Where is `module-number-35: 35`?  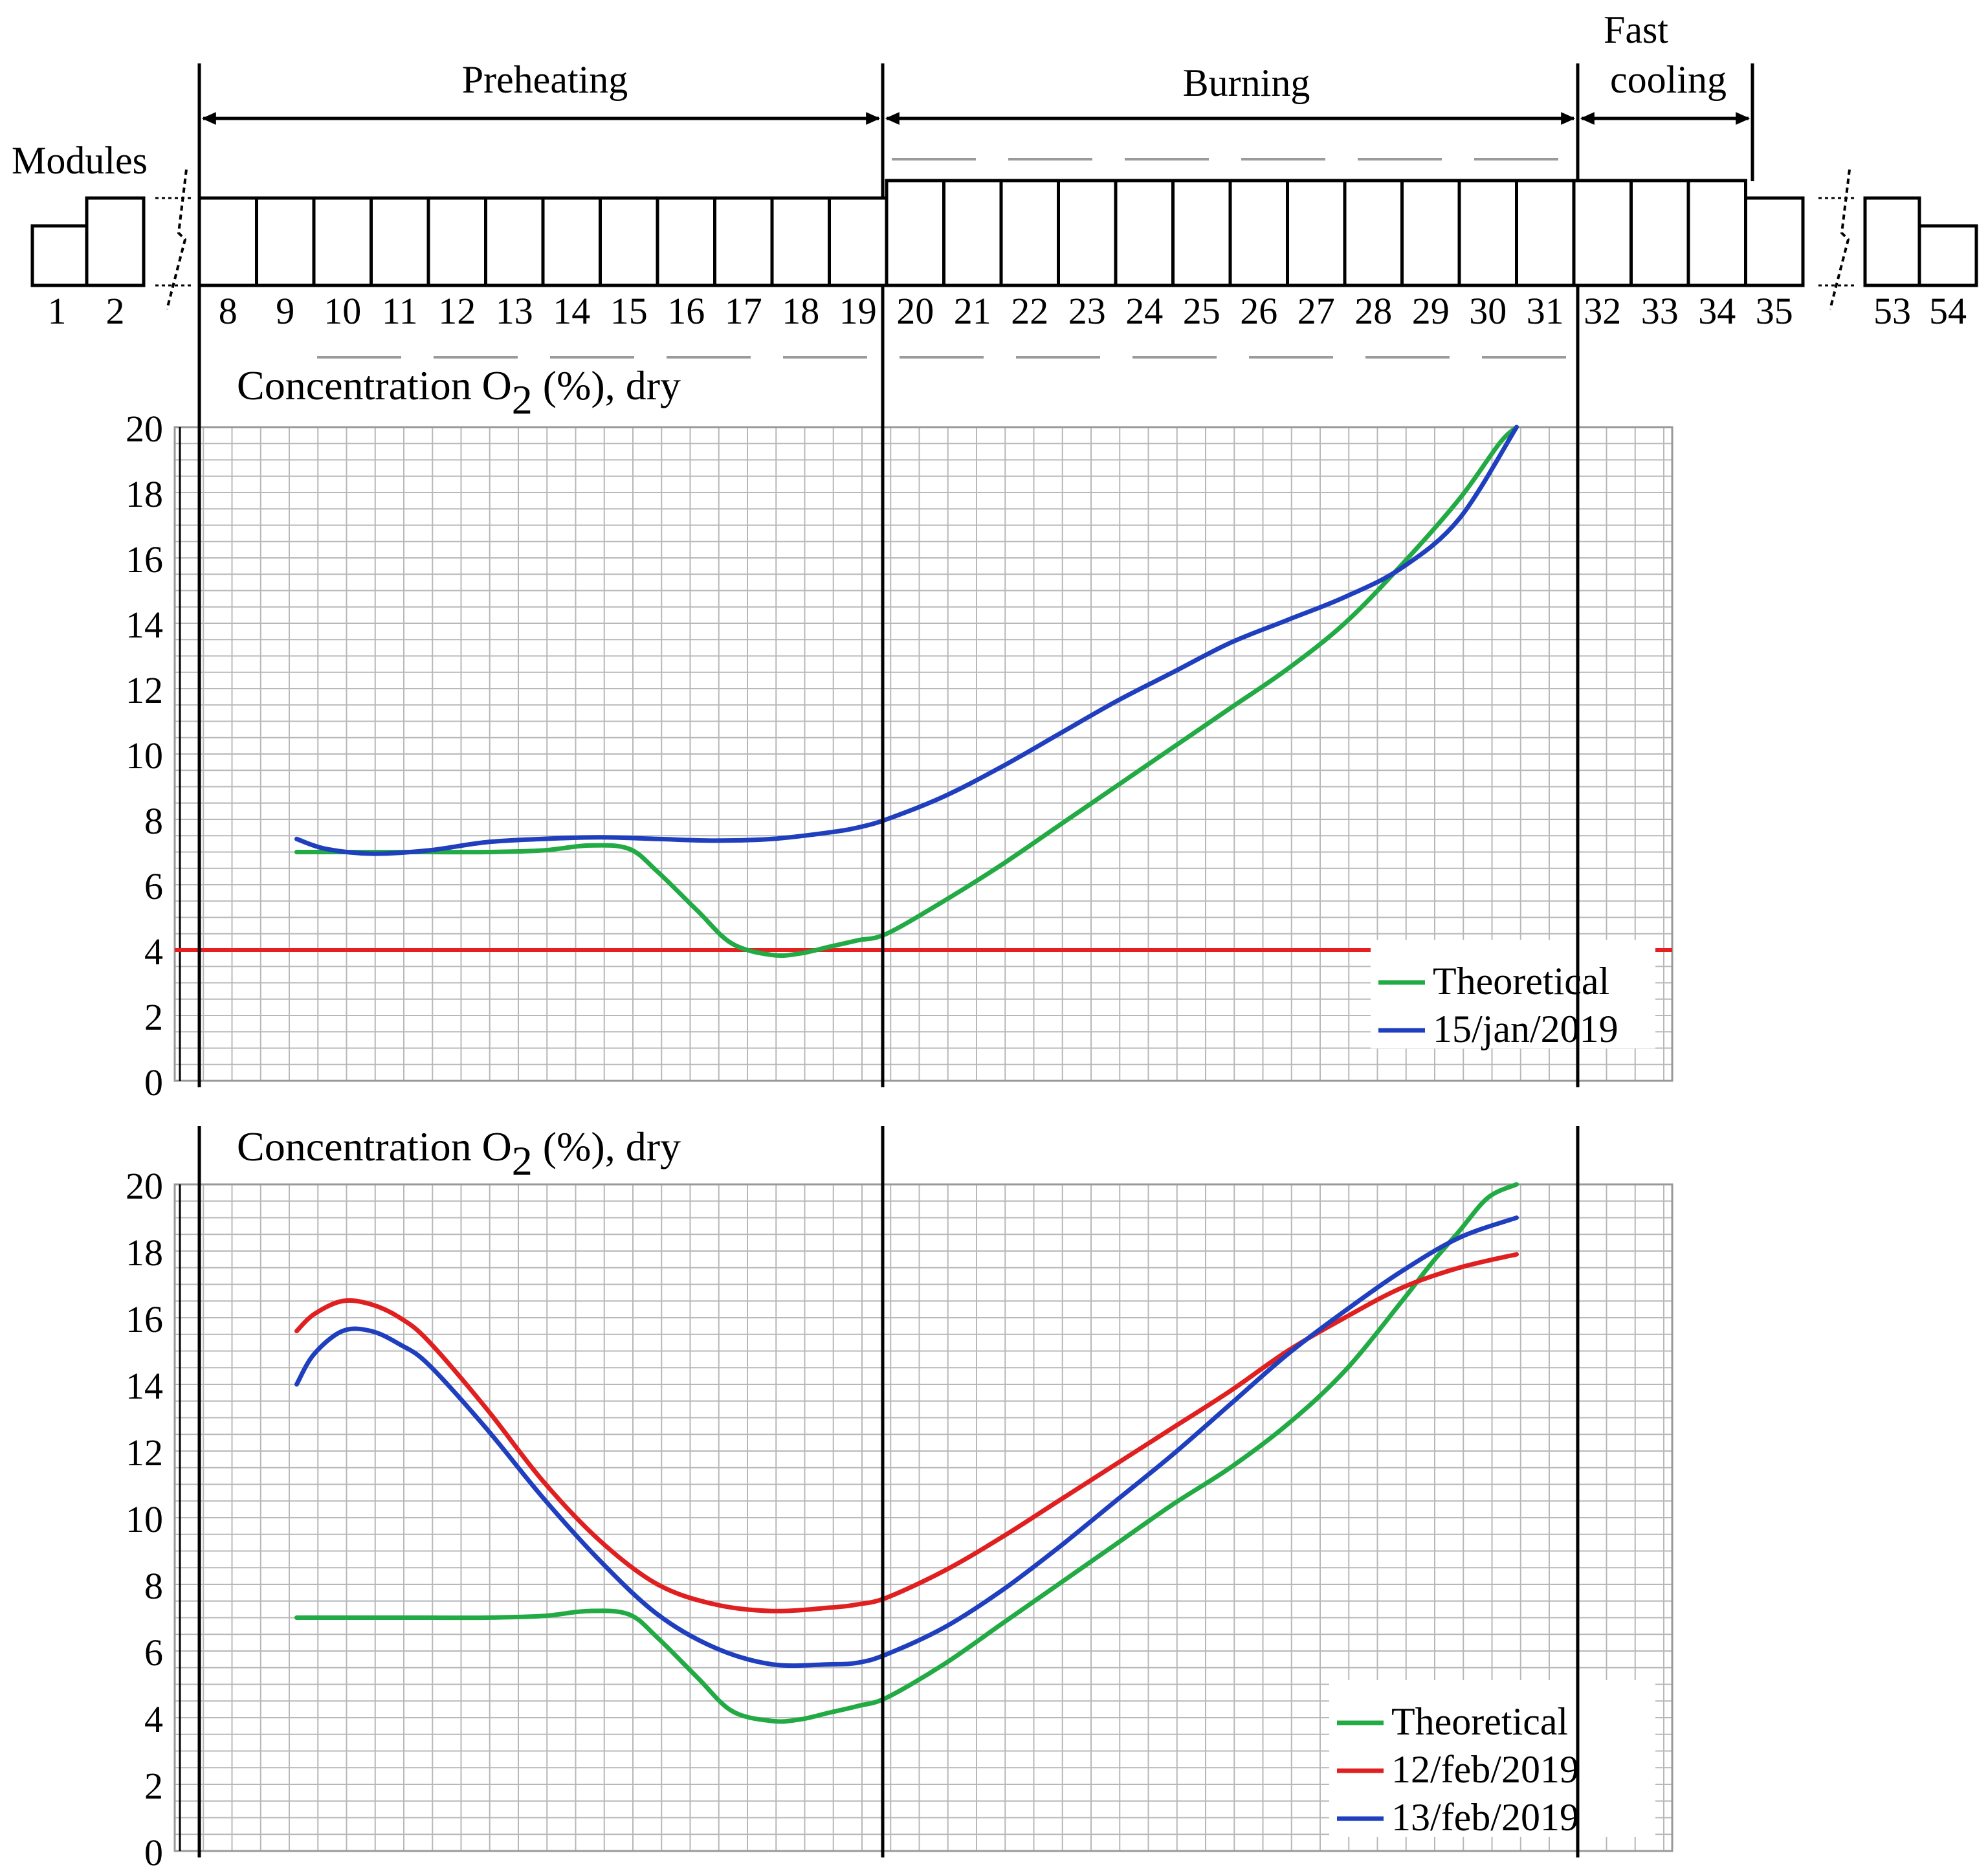
module-number-35: 35 is located at coordinates (1774, 311).